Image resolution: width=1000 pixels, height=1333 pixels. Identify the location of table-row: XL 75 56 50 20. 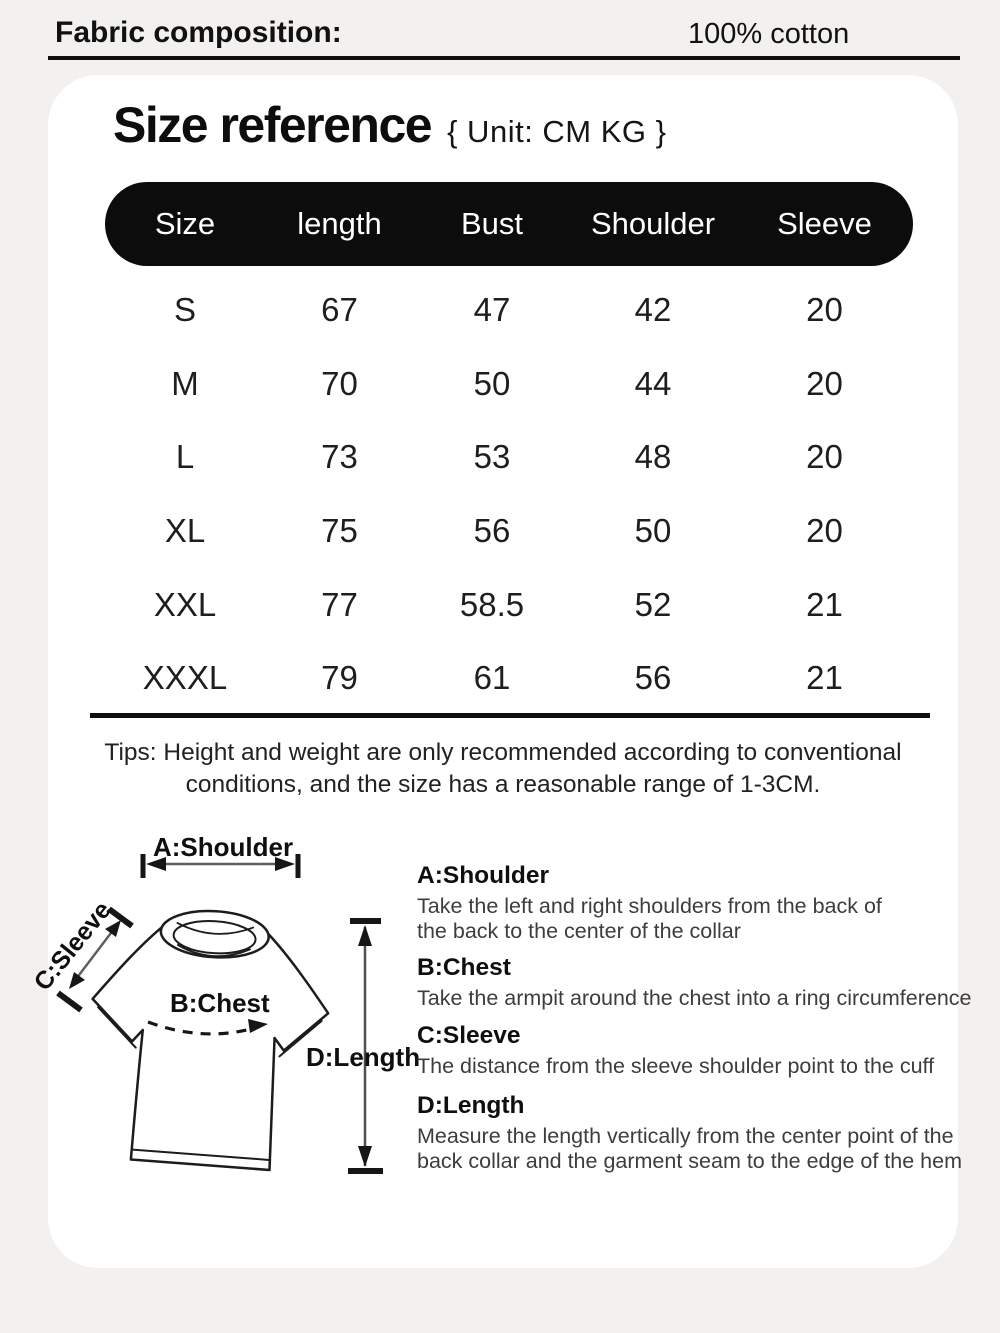
(509, 531).